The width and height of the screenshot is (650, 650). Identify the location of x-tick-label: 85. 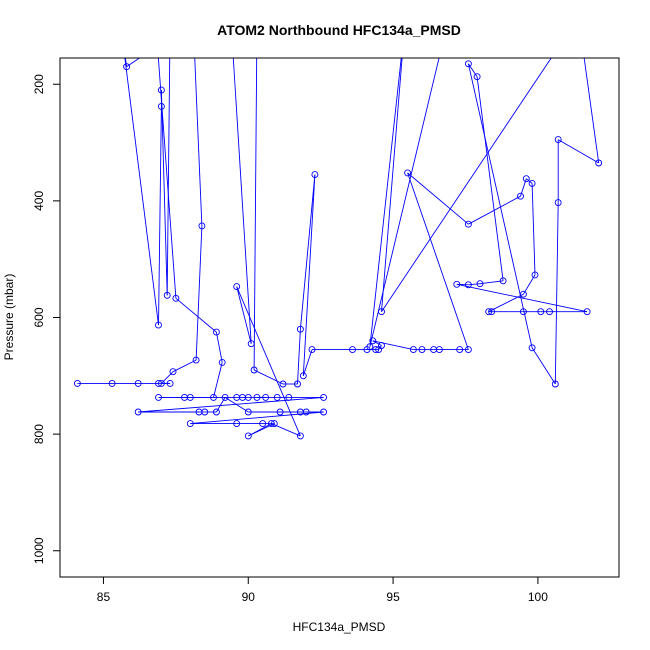
(104, 597).